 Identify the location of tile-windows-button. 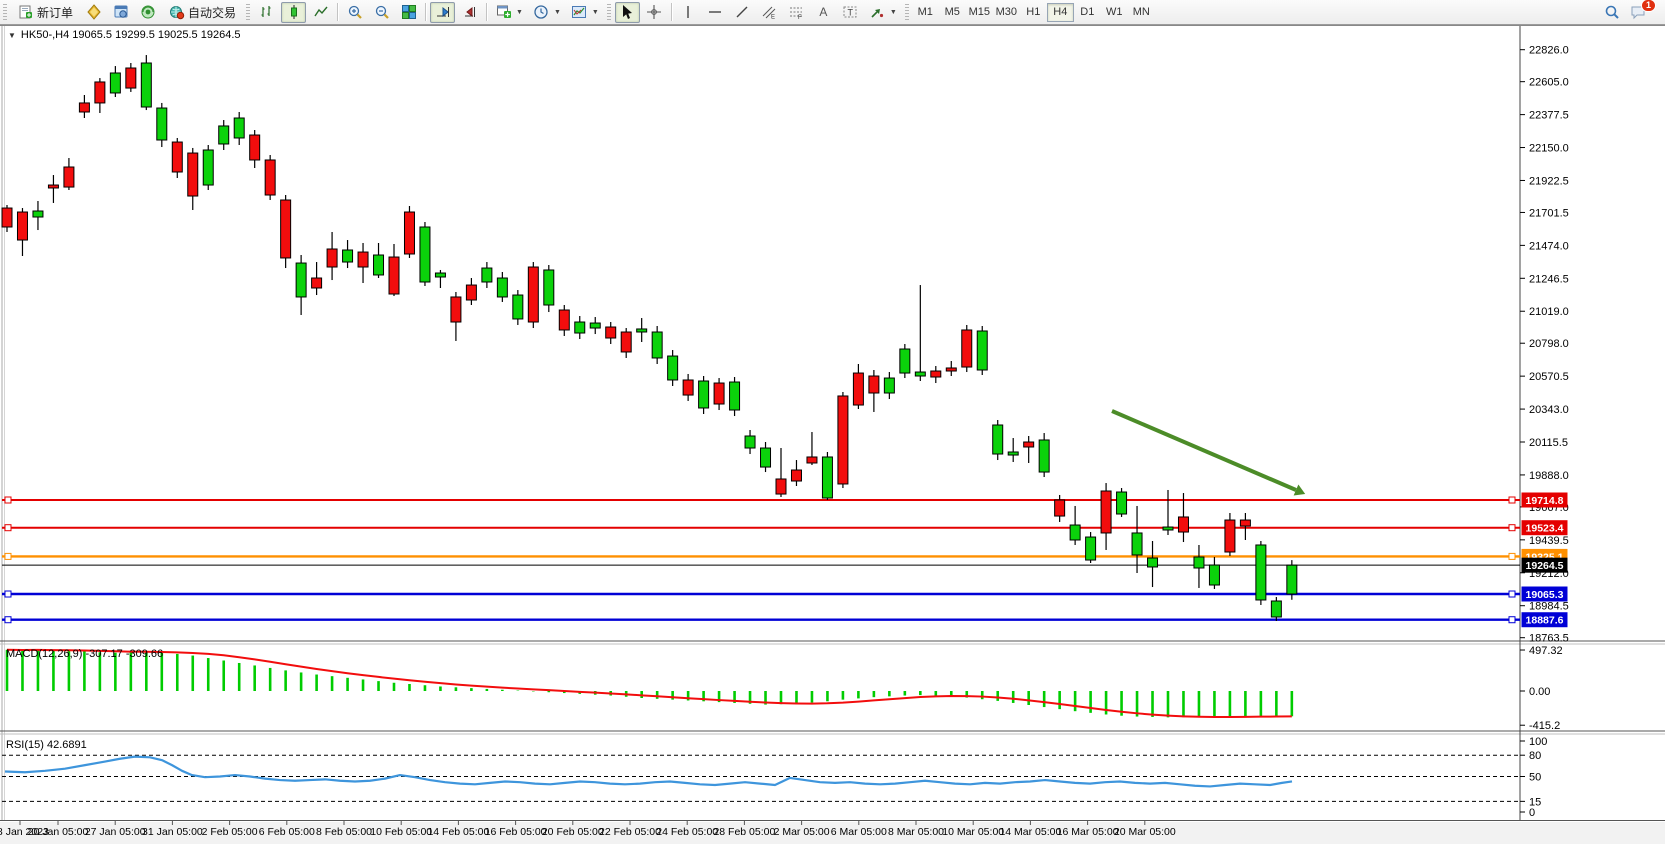
(408, 12).